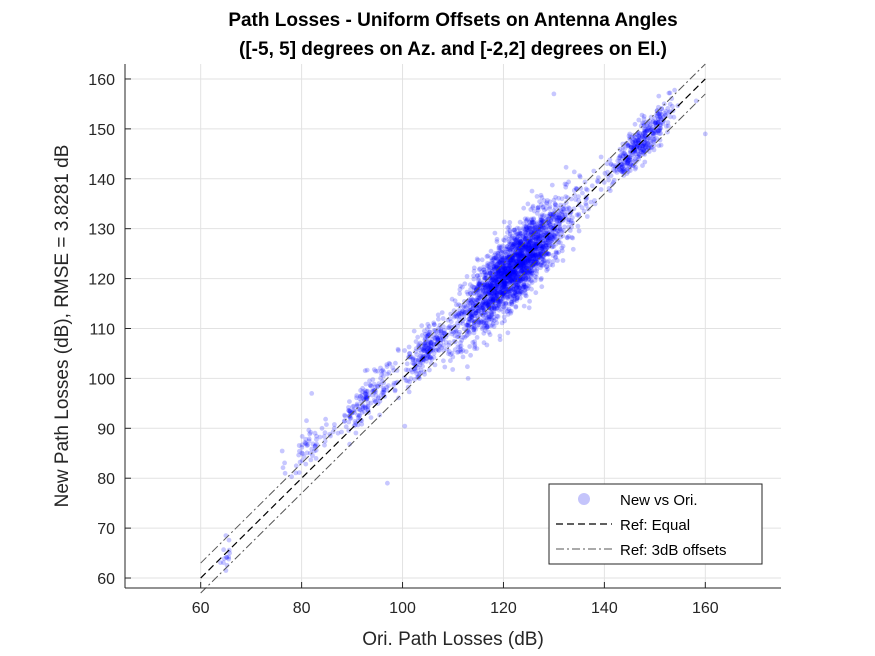  I want to click on x-tick-label: 100, so click(402, 608).